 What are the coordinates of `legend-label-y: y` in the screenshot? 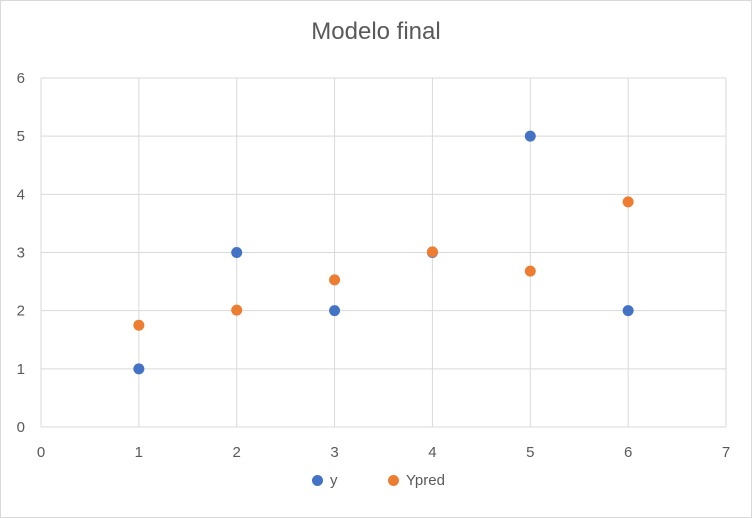 It's located at (334, 480).